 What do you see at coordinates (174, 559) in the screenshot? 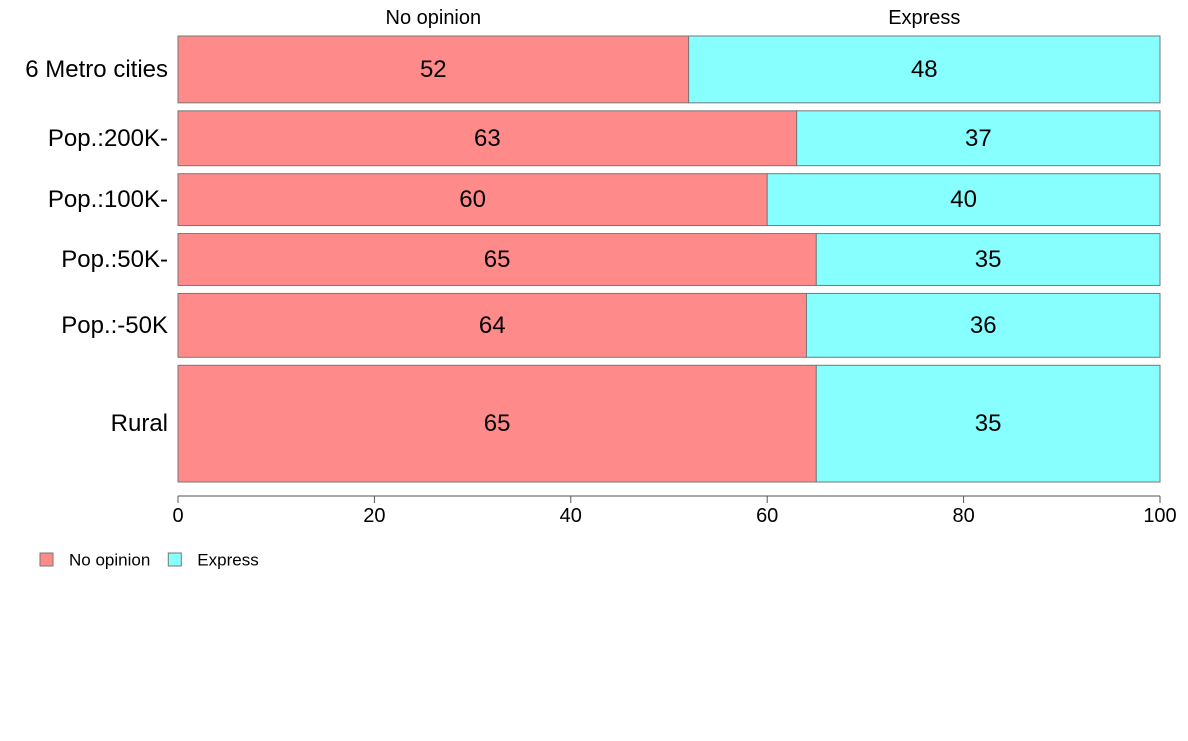
I see `legend-swatch-express` at bounding box center [174, 559].